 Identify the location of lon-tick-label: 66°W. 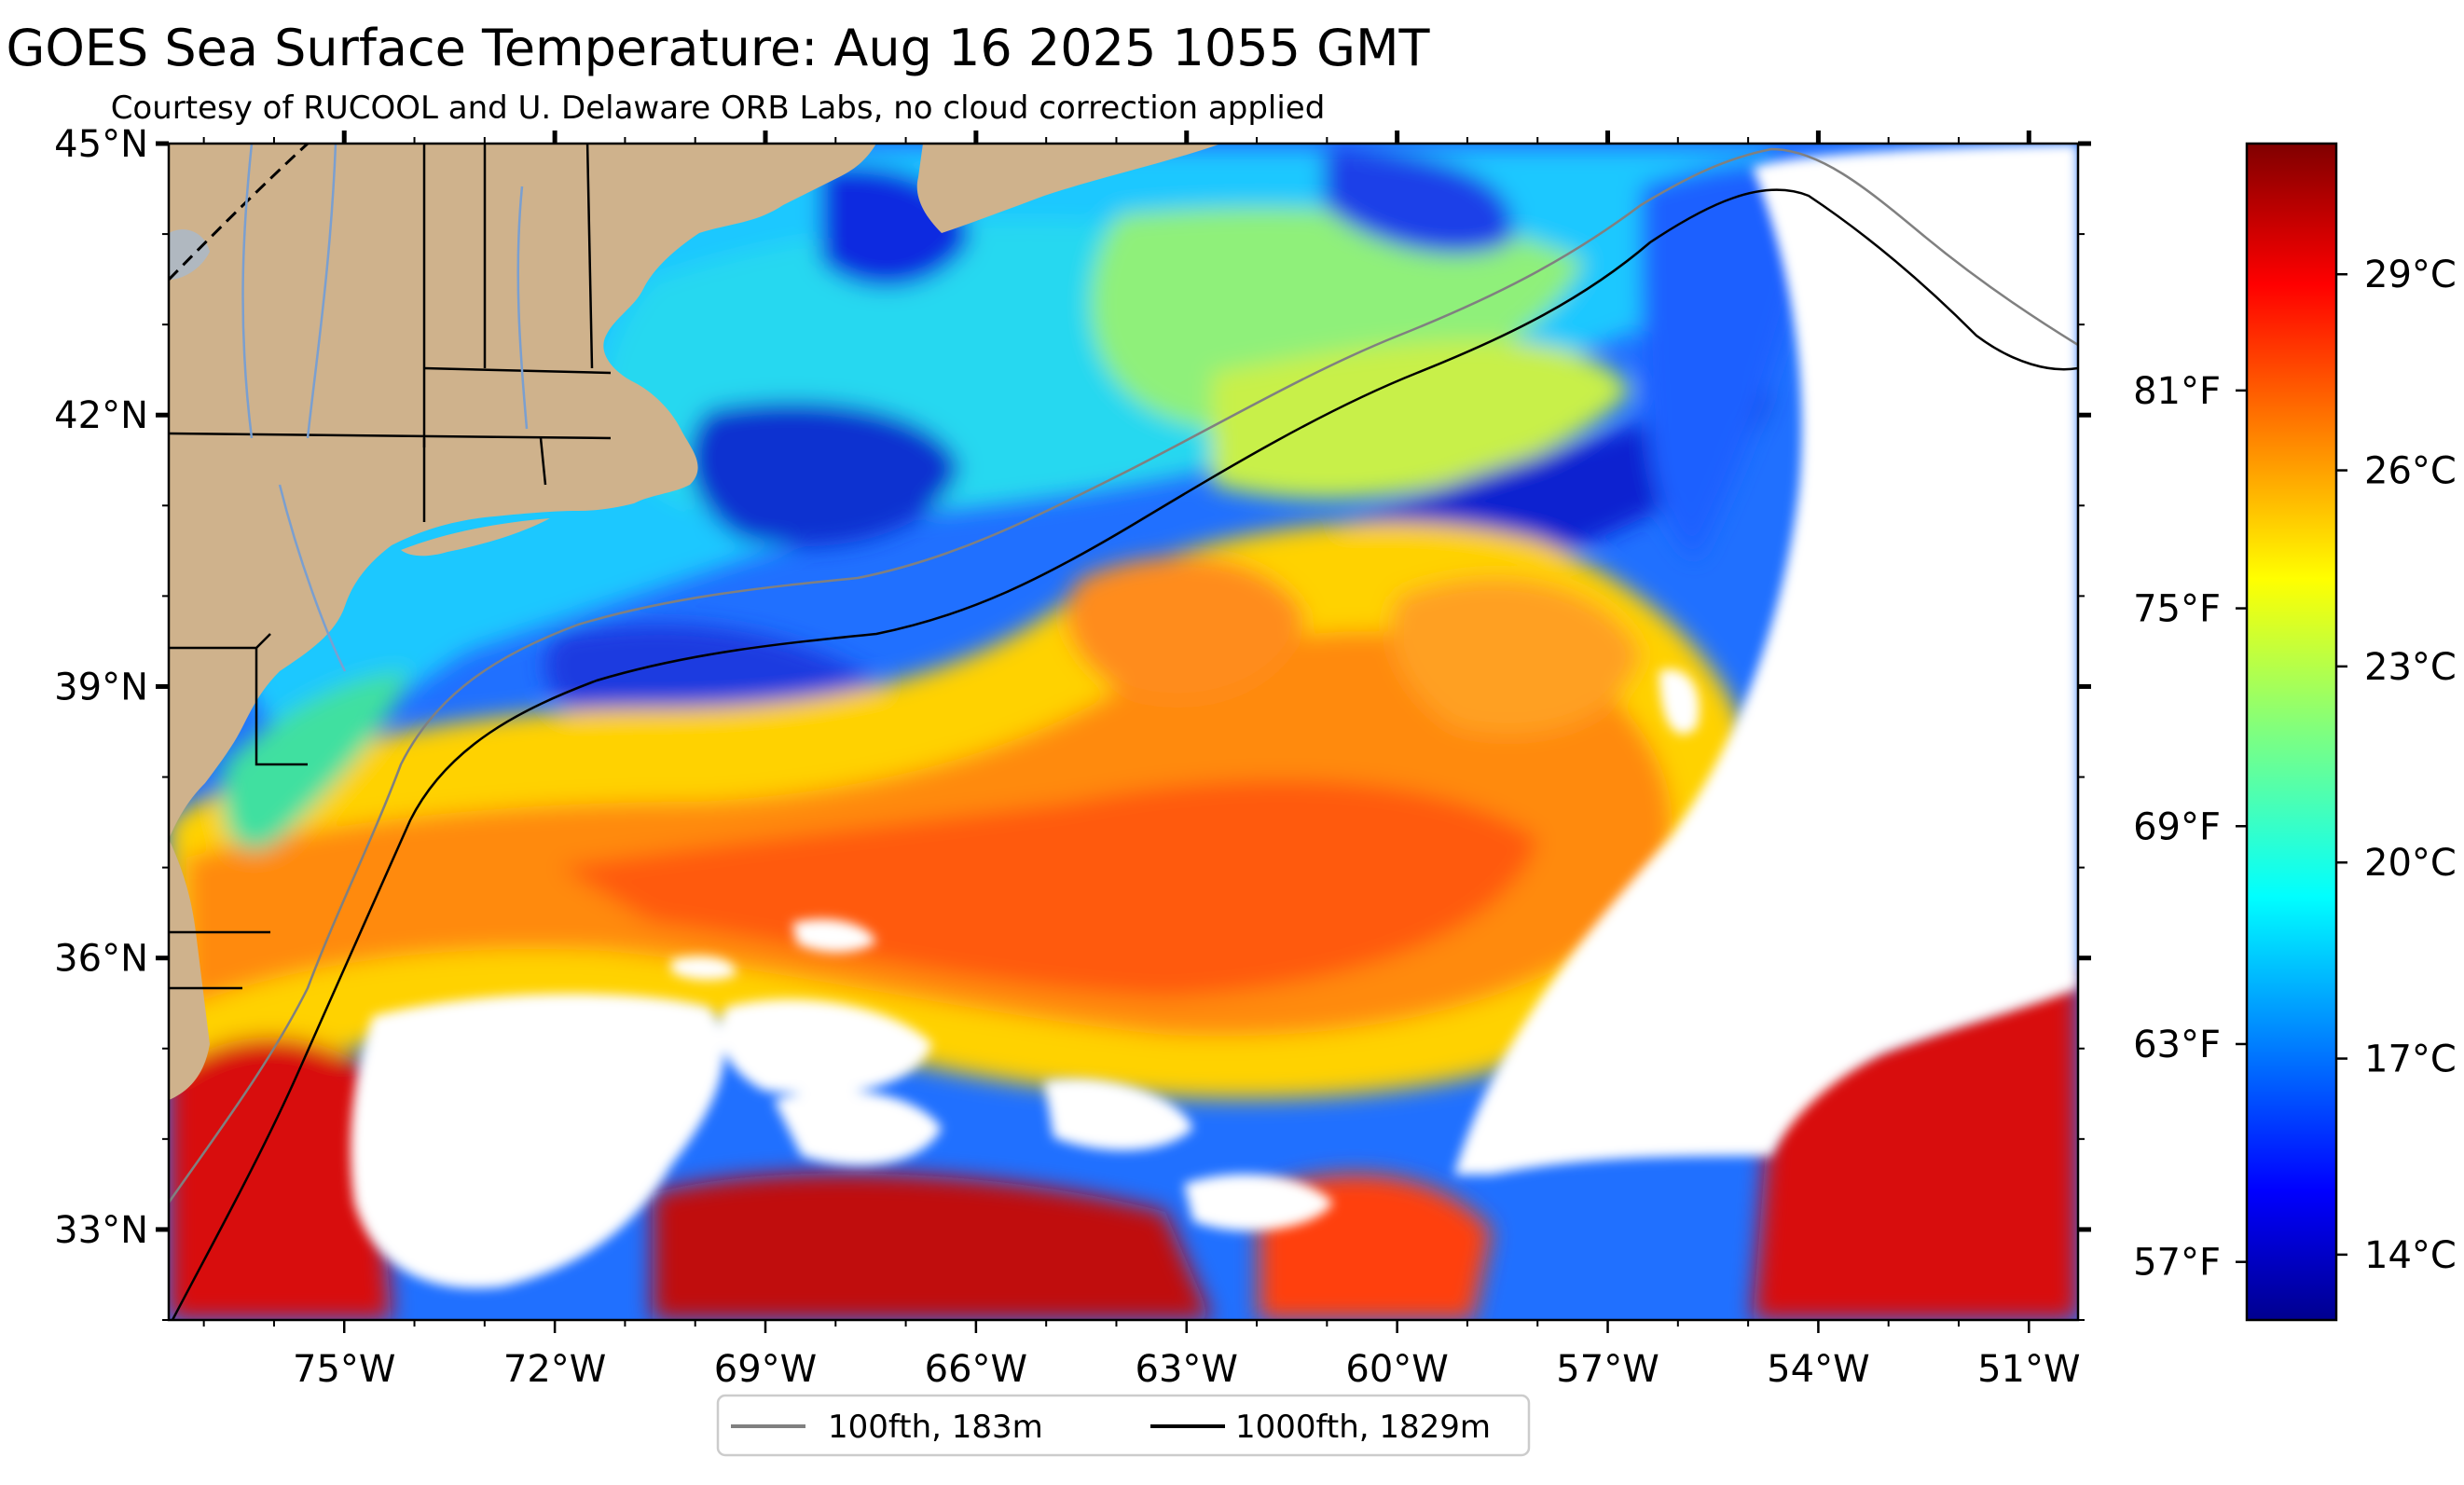
(976, 1369).